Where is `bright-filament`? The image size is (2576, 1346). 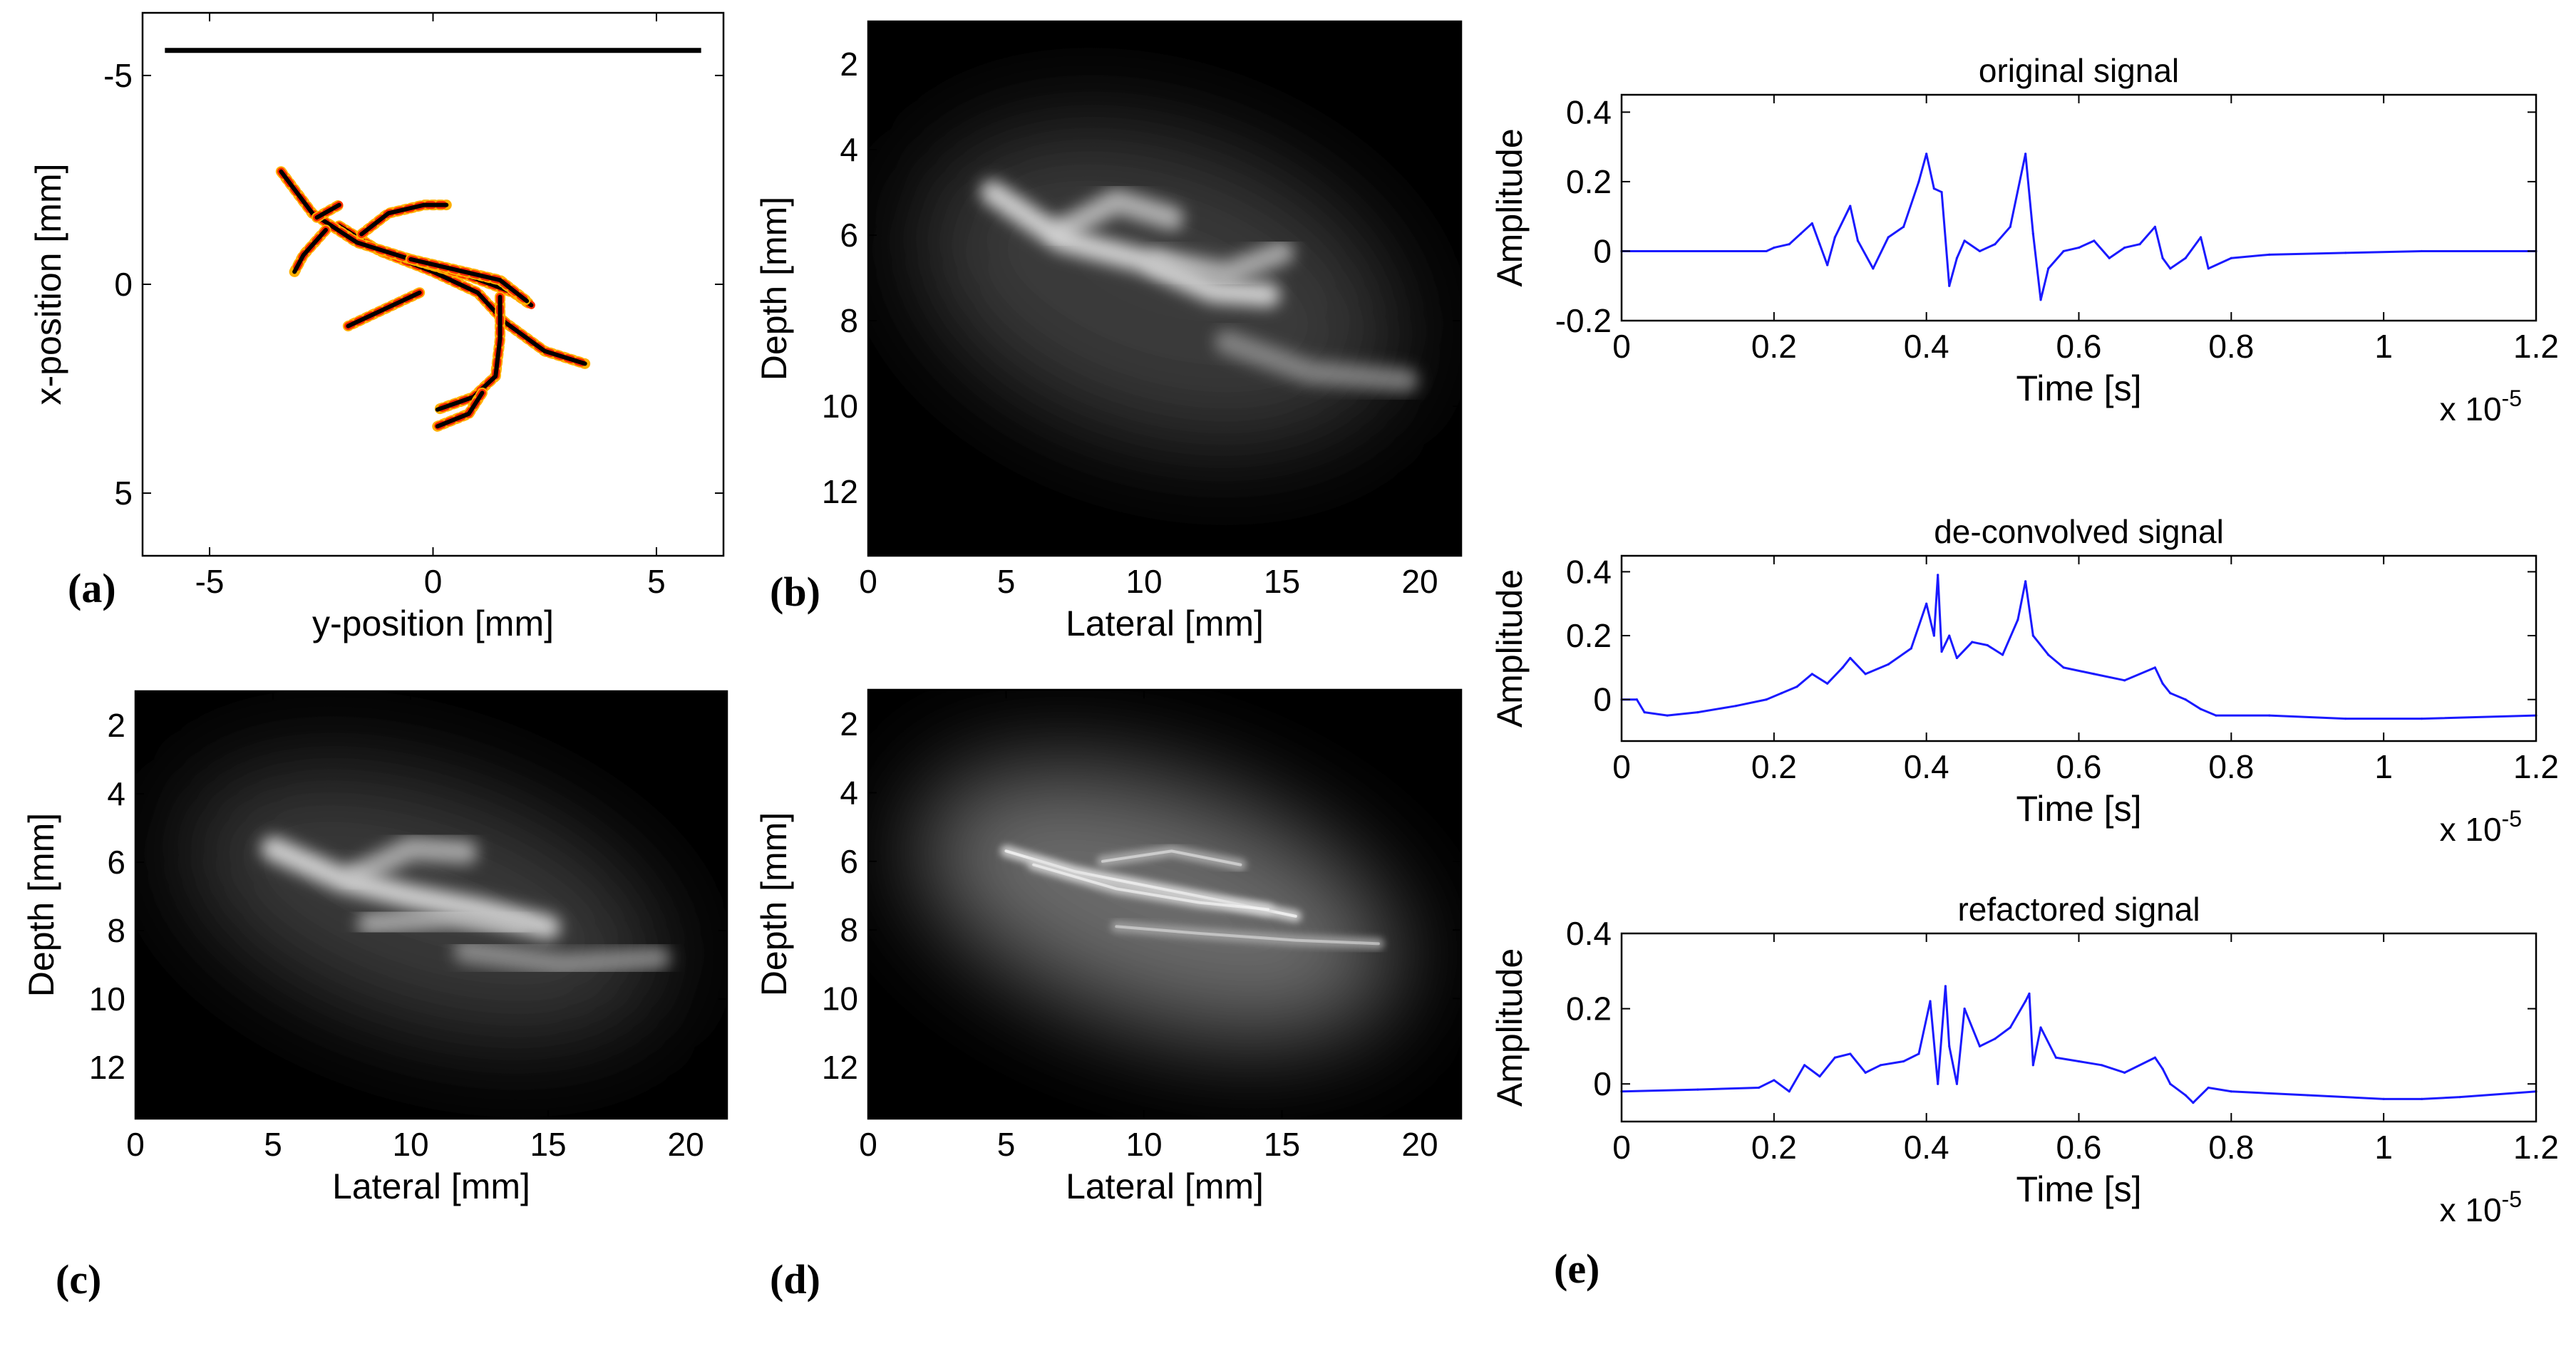
bright-filament is located at coordinates (1171, 857).